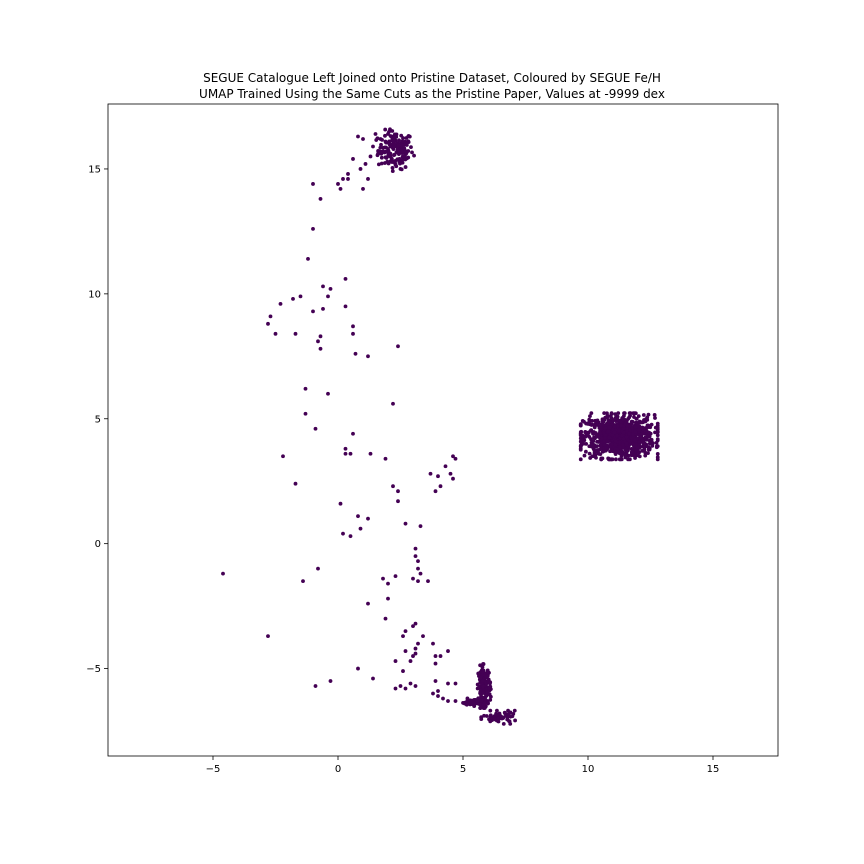  What do you see at coordinates (94, 294) in the screenshot?
I see `y-tick-label: 10` at bounding box center [94, 294].